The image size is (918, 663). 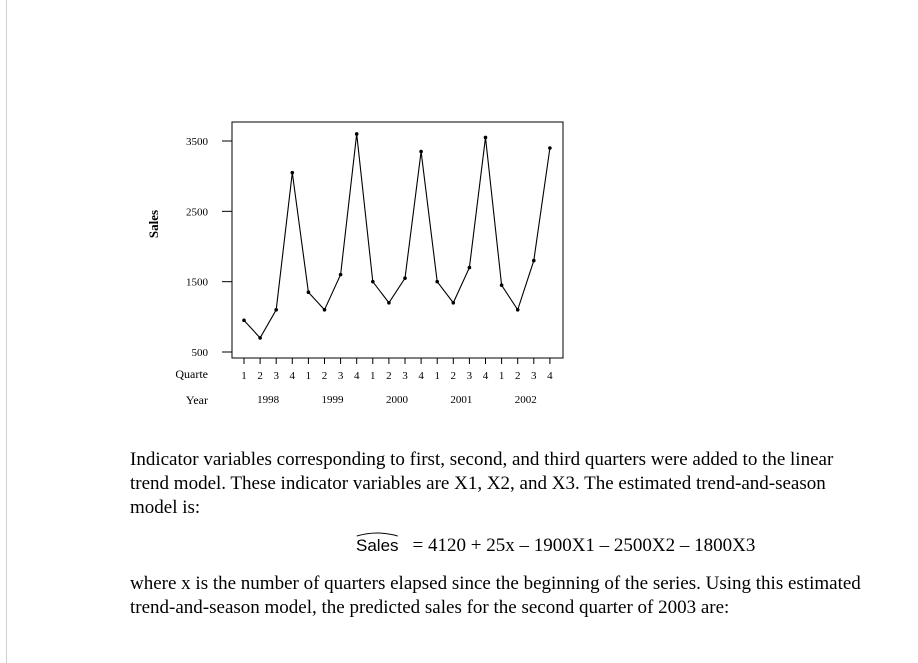 I want to click on quarter-row-label: Quarte, so click(x=191, y=374).